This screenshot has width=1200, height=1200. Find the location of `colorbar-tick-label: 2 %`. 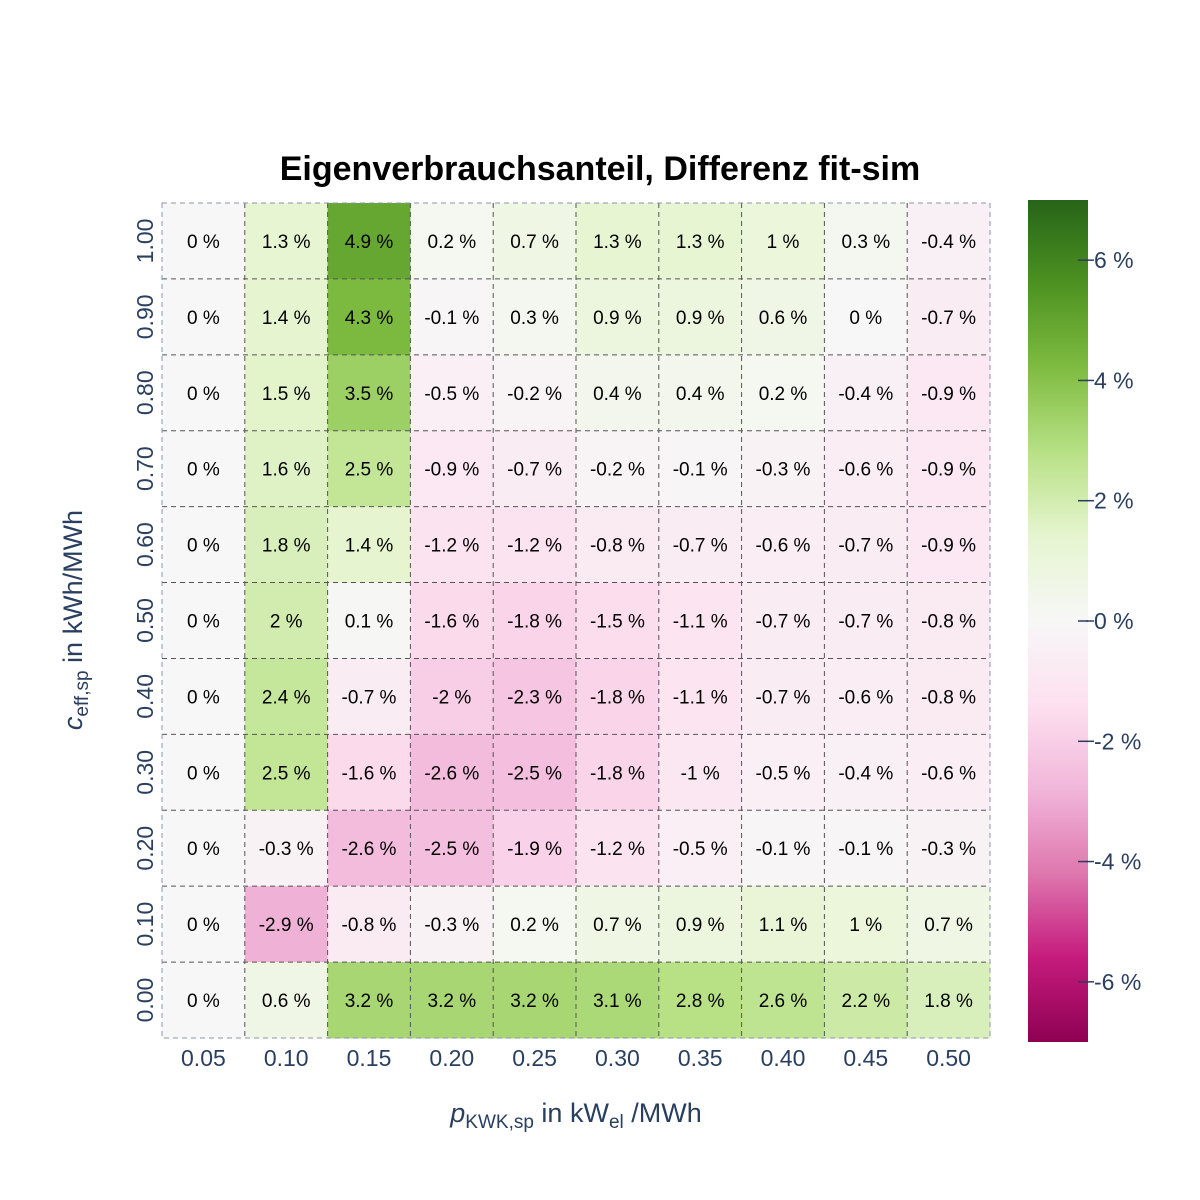

colorbar-tick-label: 2 % is located at coordinates (1114, 501).